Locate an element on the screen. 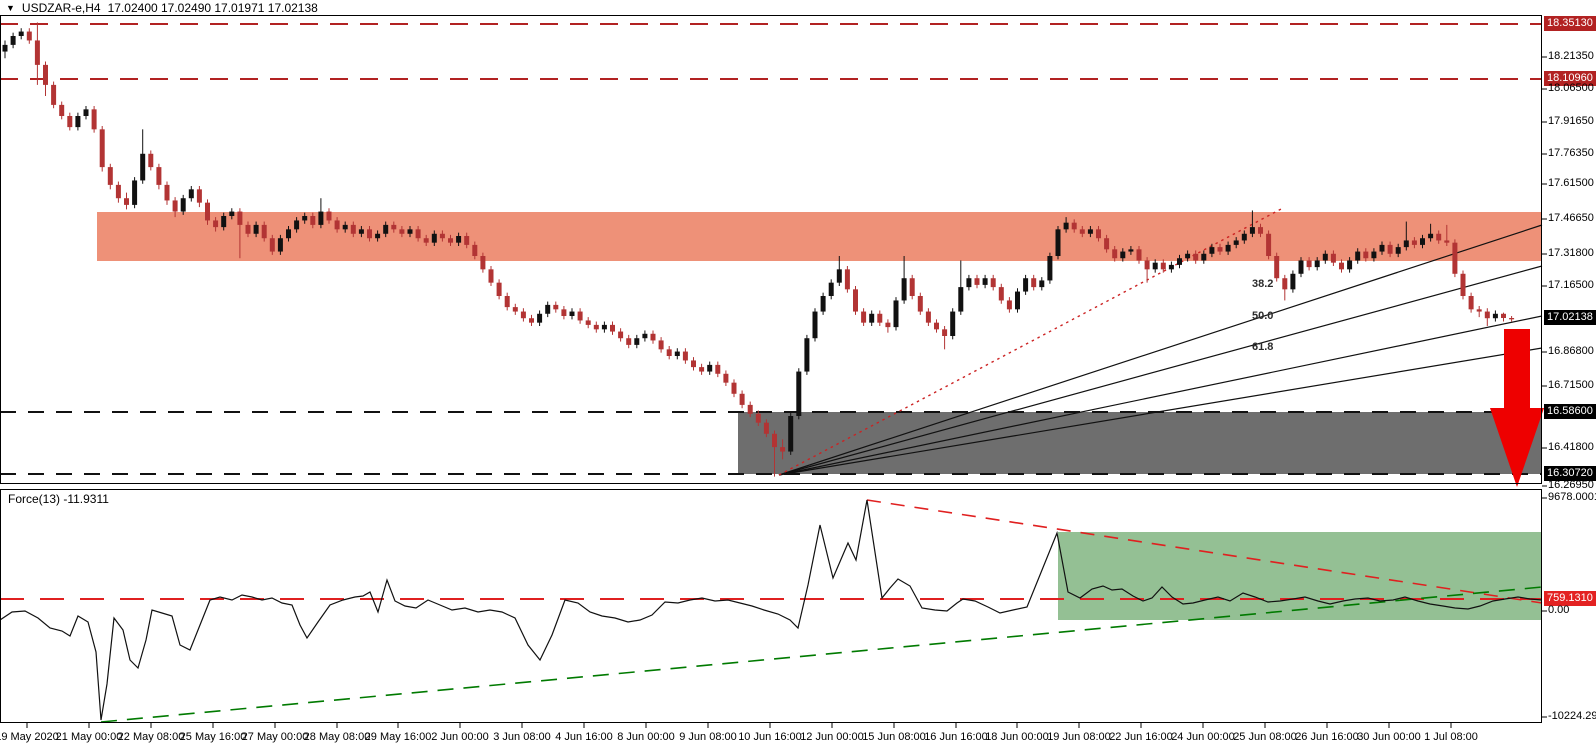  x-axis-label: 3 Jun 08:00 is located at coordinates (522, 737).